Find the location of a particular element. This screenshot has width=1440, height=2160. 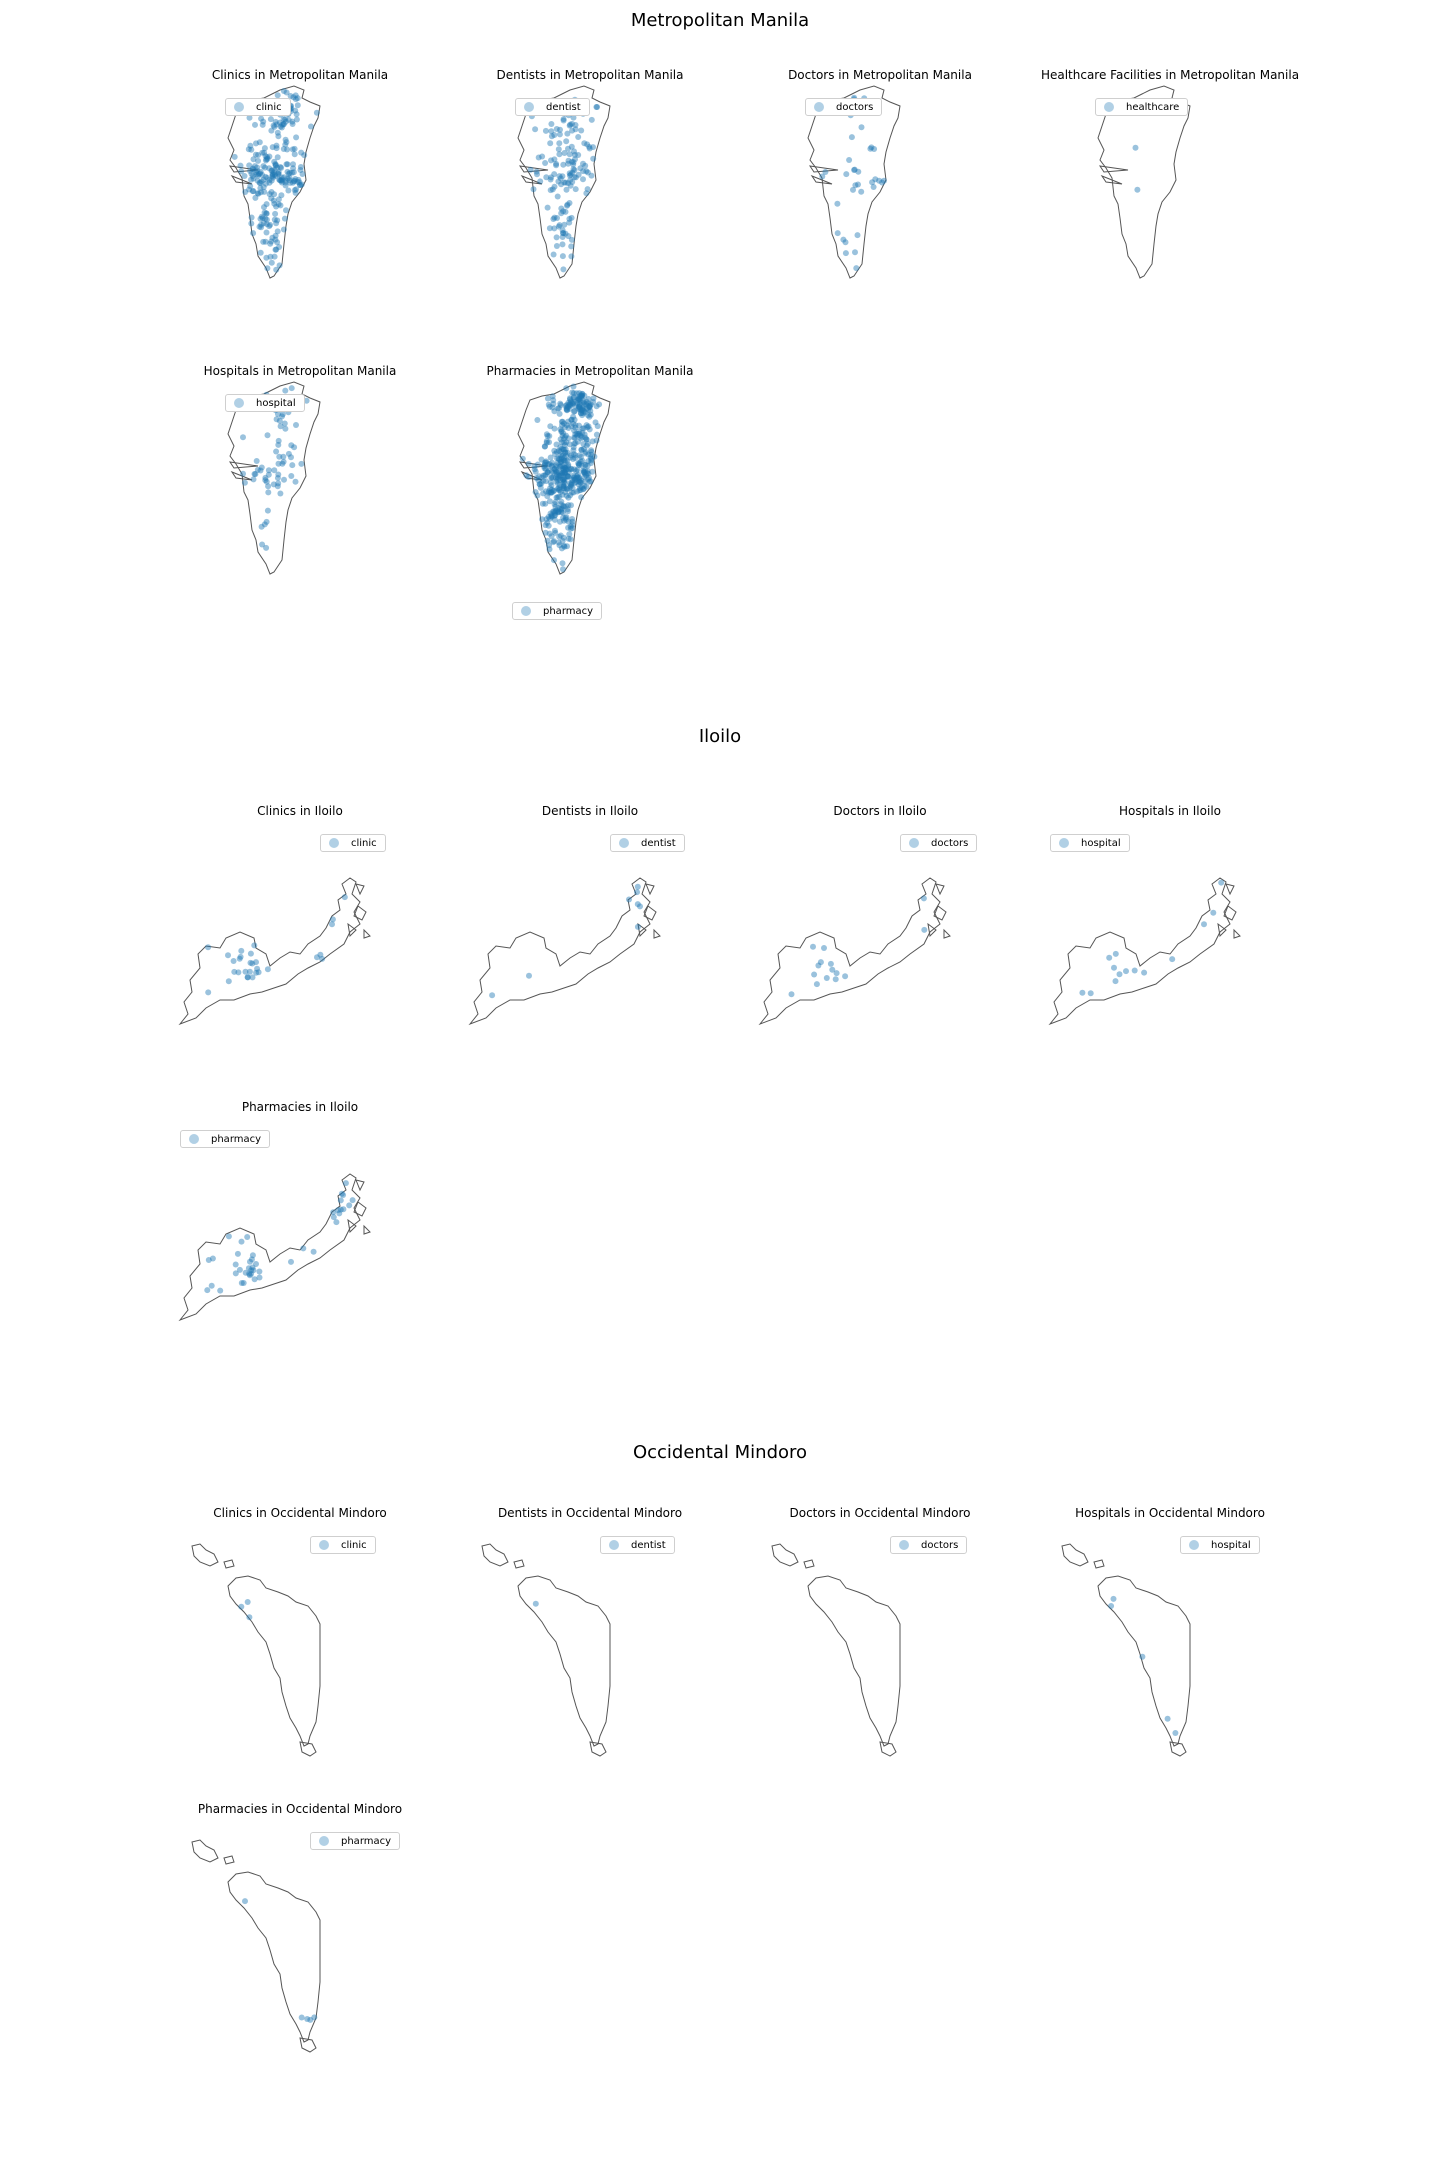

map-panel: Dentists in Occidental Mindoro dentist is located at coordinates (590, 1641).